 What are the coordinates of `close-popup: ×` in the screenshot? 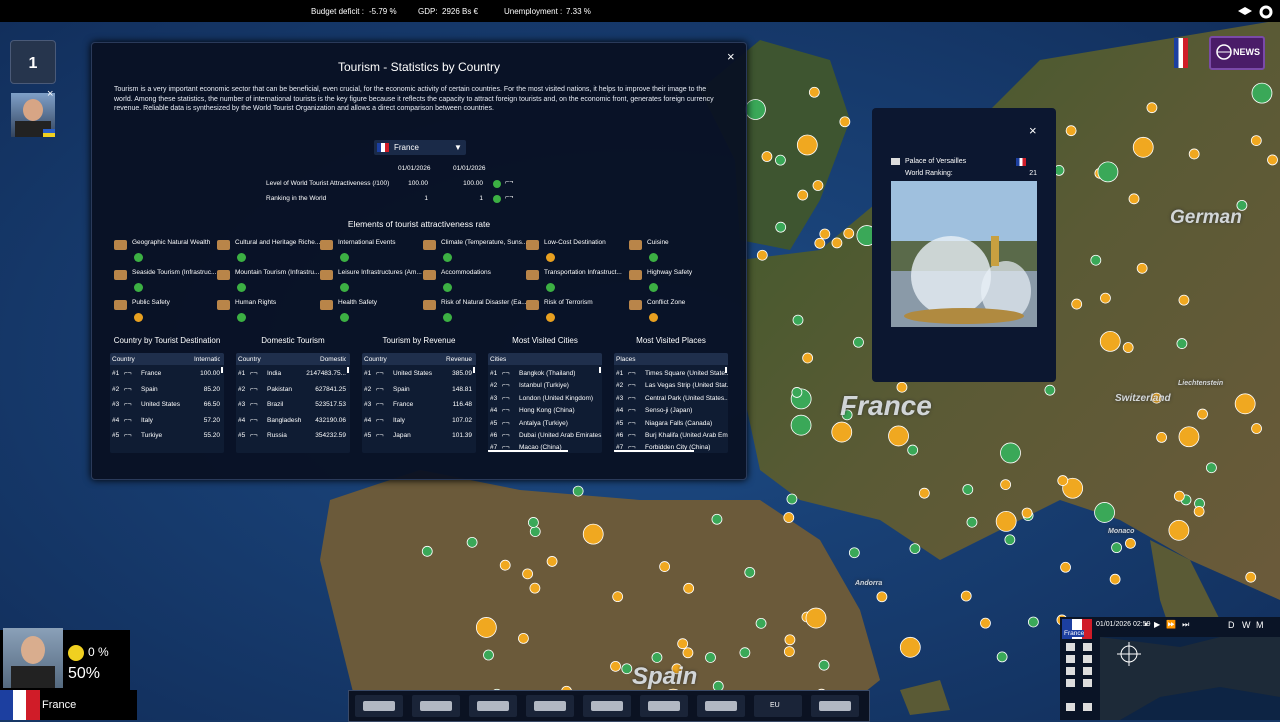 It's located at (1033, 130).